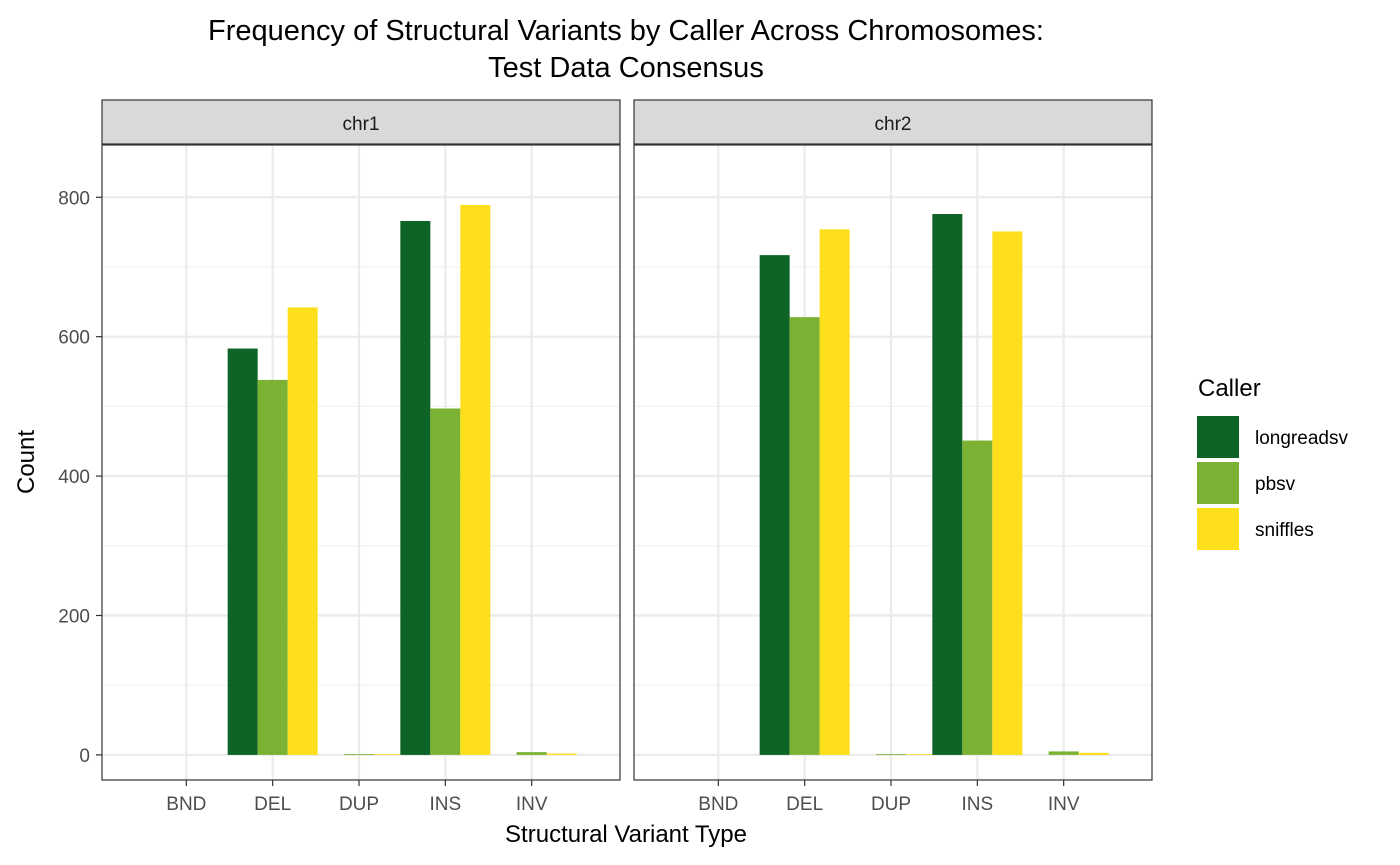 The width and height of the screenshot is (1400, 865). Describe the element at coordinates (891, 755) in the screenshot. I see `bar-chr2-DUP-pbsv` at that location.